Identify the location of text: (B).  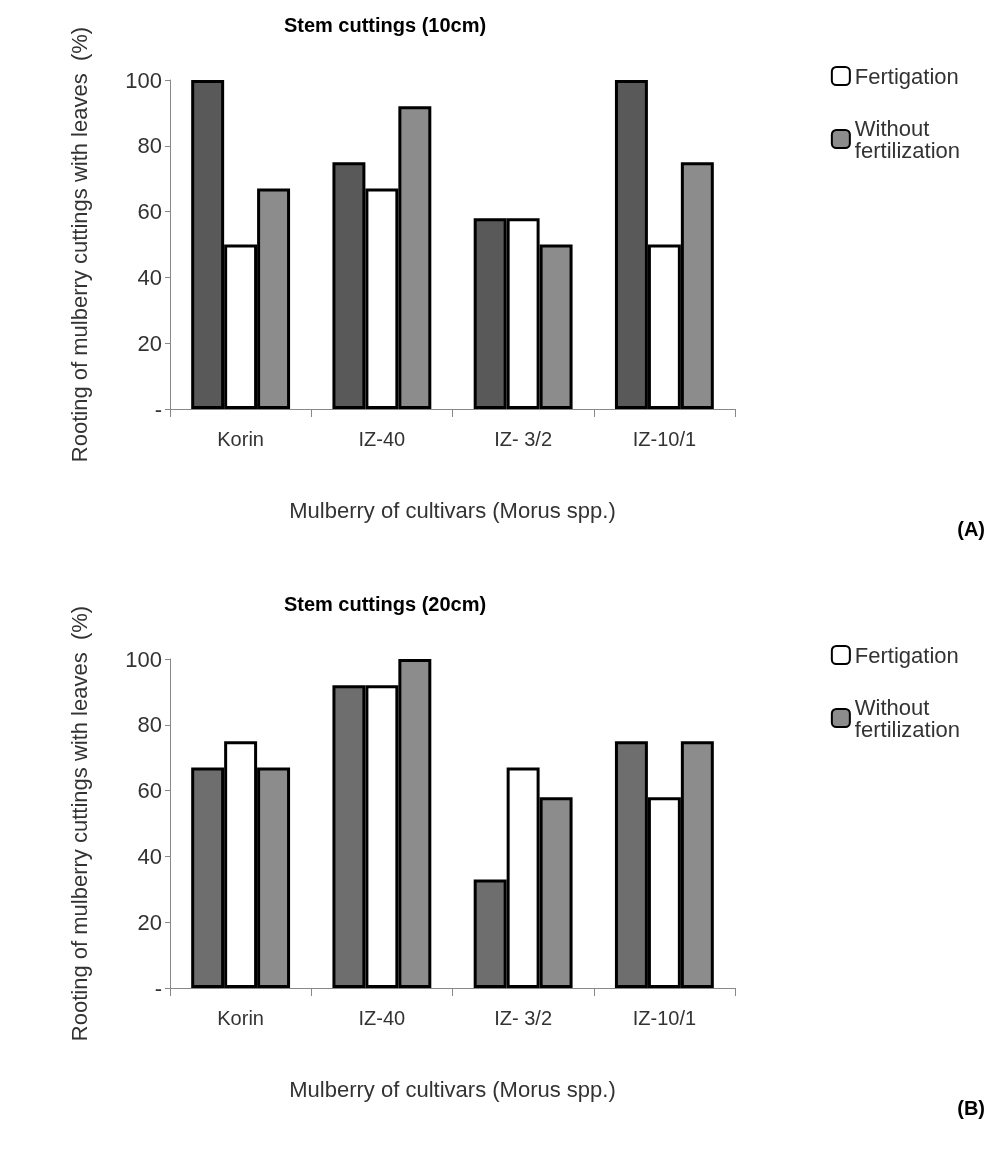
(971, 1108).